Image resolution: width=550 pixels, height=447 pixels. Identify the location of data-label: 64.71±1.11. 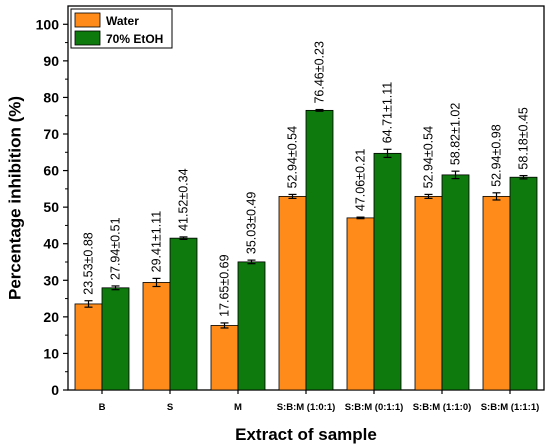
(388, 113).